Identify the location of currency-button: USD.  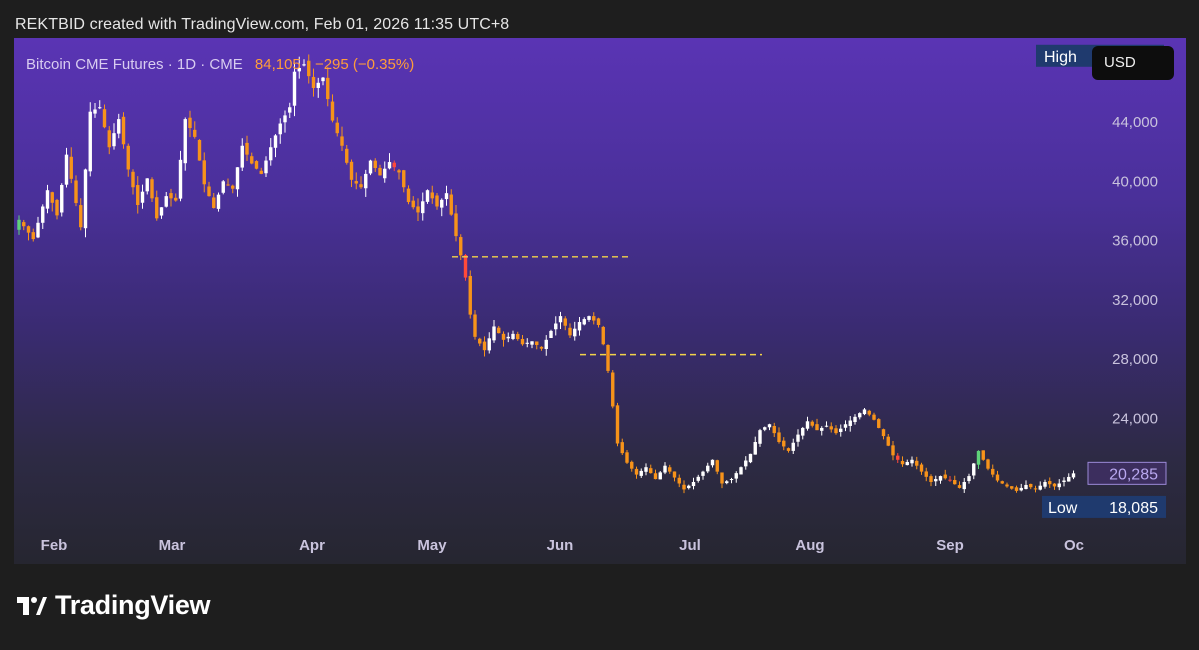
(1133, 63).